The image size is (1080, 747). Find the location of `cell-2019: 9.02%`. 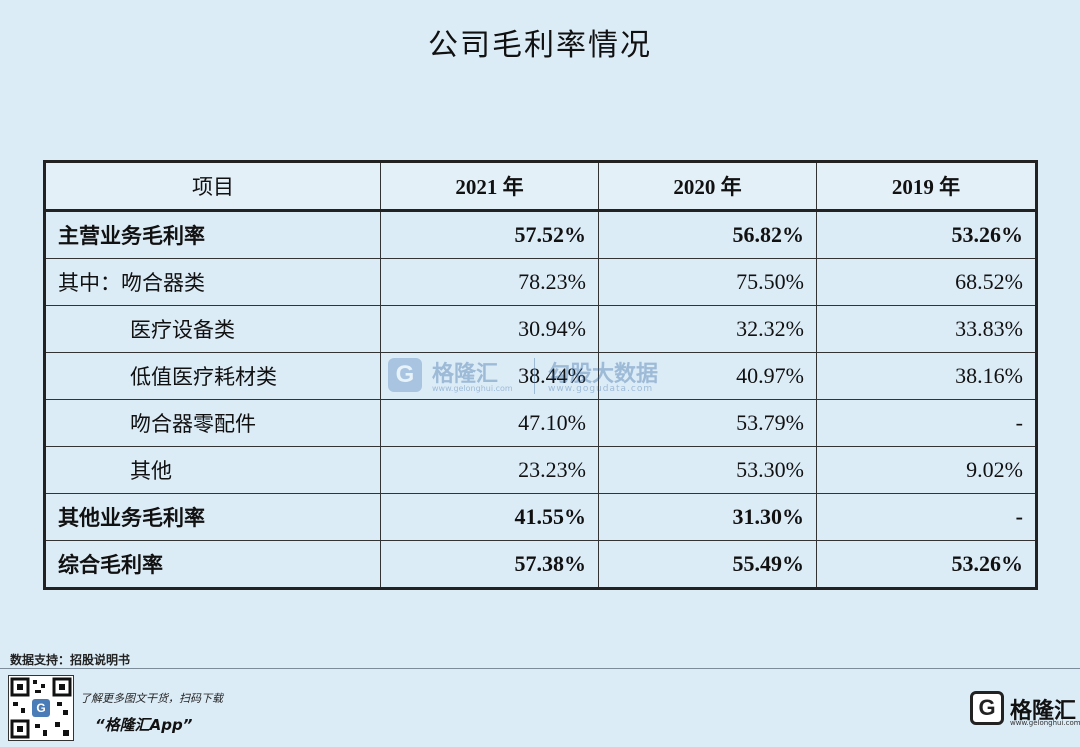

cell-2019: 9.02% is located at coordinates (926, 470).